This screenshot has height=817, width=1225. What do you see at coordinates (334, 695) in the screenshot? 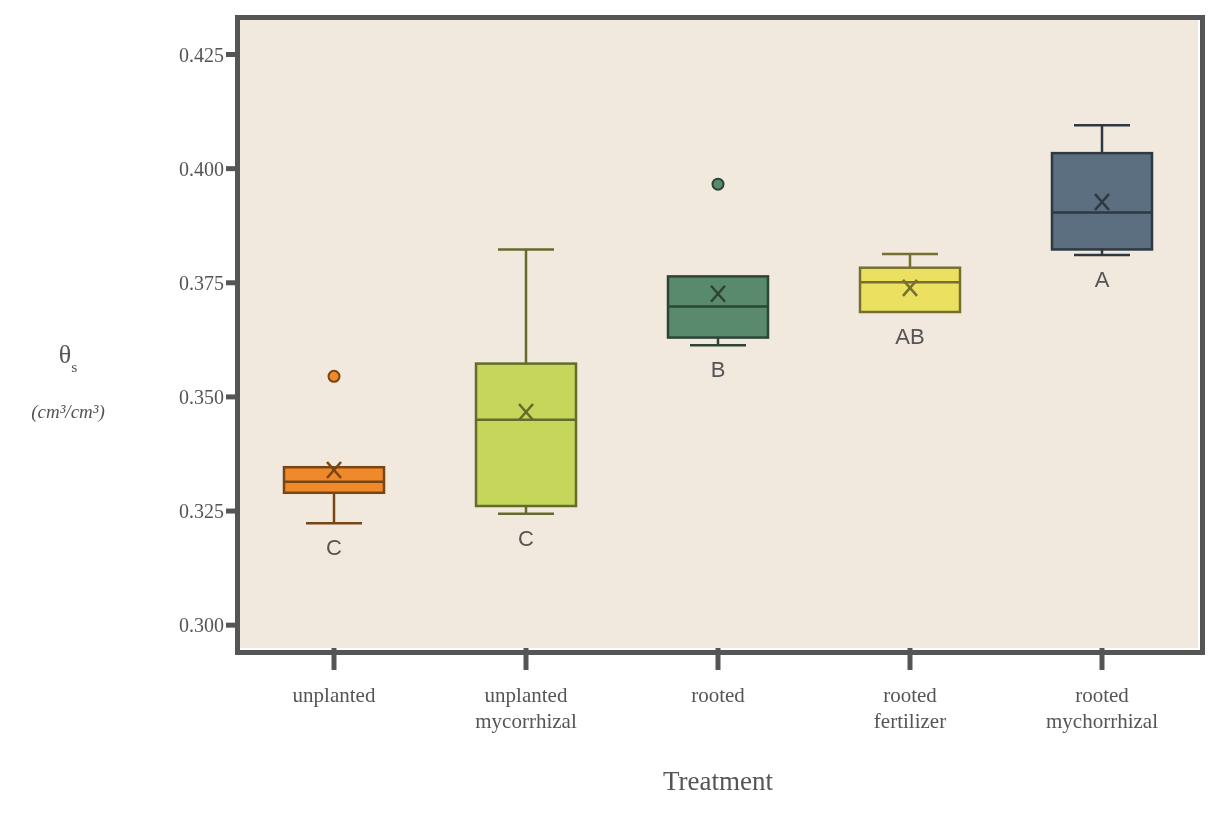
I see `x-tick-label: unplanted` at bounding box center [334, 695].